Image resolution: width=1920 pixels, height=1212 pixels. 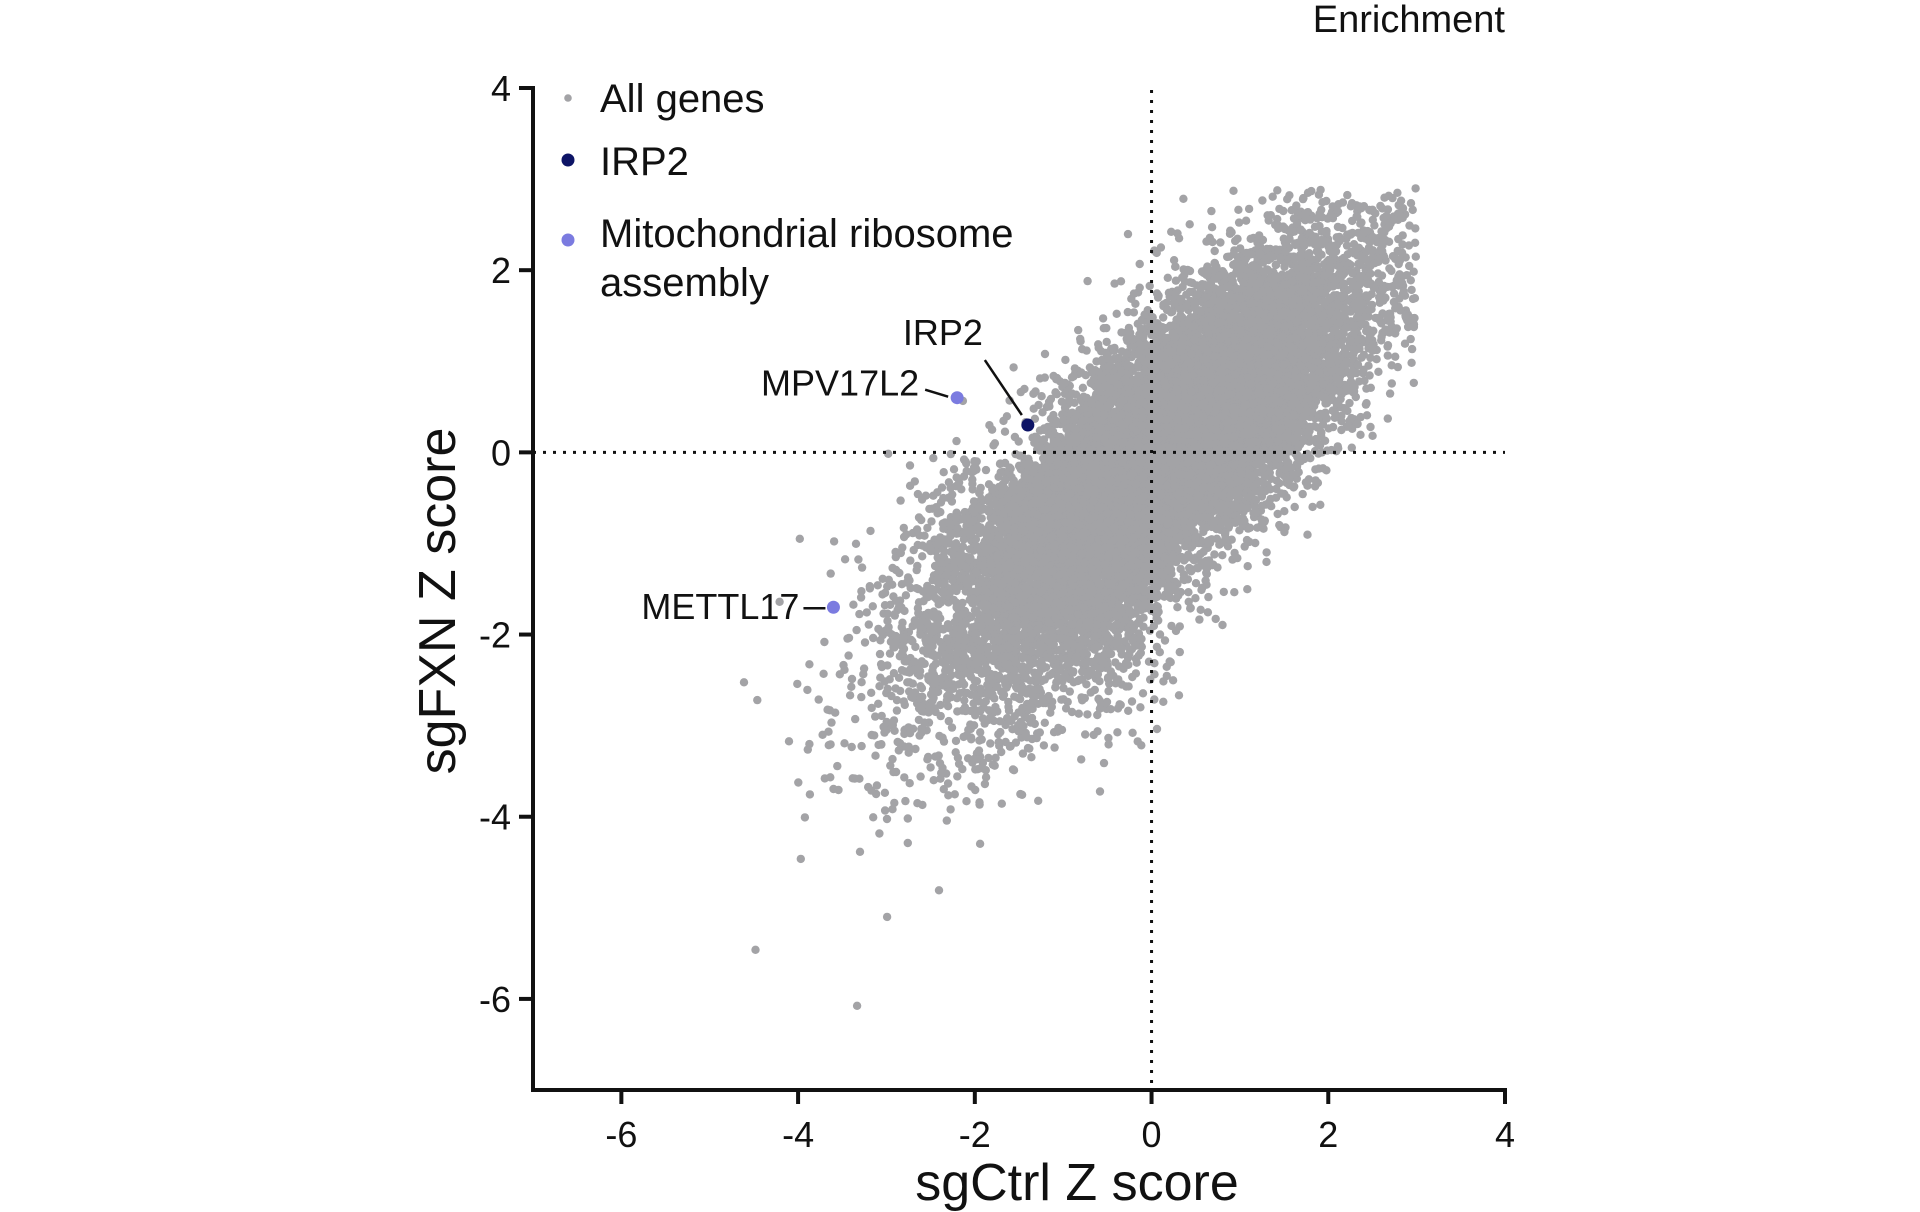 What do you see at coordinates (1409, 20) in the screenshot?
I see `corner-label: Enrichment` at bounding box center [1409, 20].